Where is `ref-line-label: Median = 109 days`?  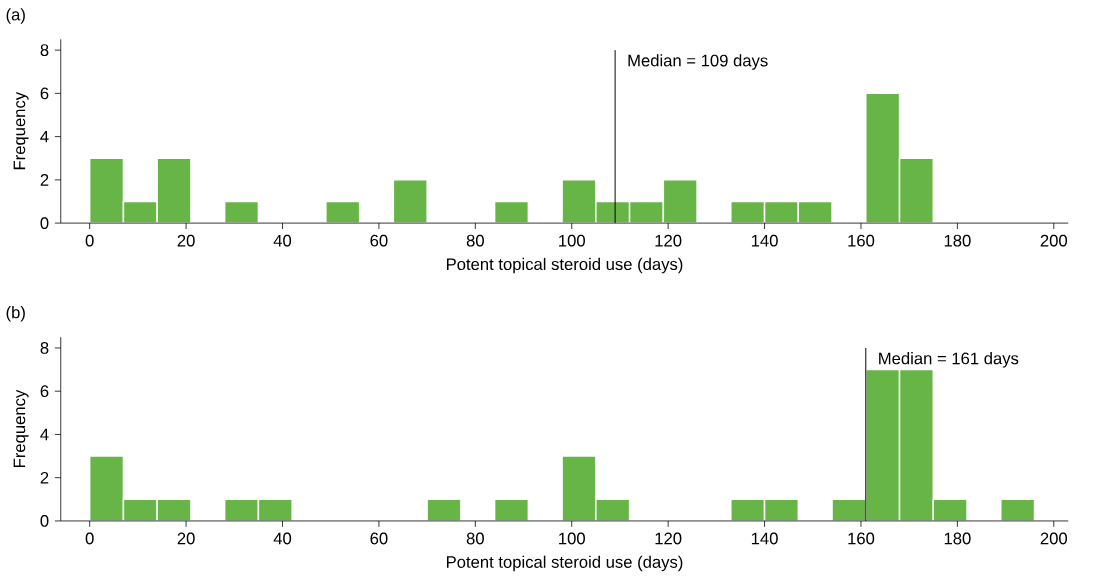
ref-line-label: Median = 109 days is located at coordinates (698, 62).